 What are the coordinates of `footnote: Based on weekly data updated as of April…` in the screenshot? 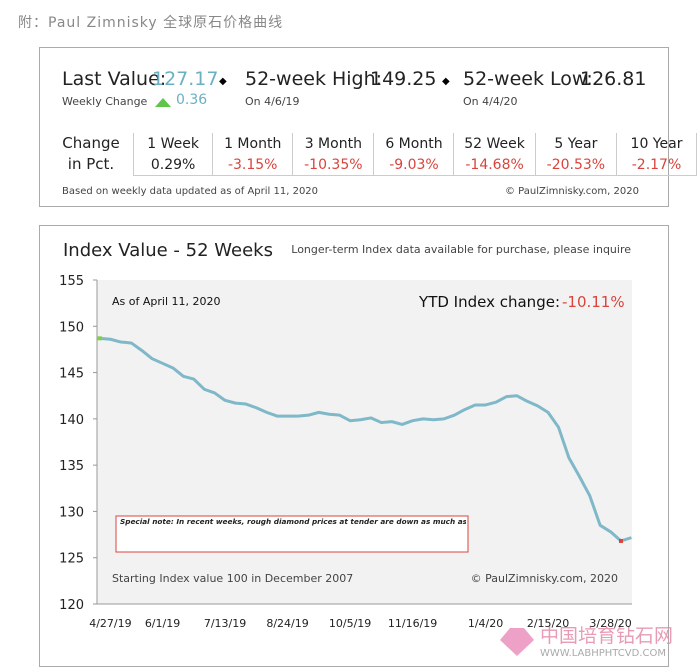 It's located at (190, 191).